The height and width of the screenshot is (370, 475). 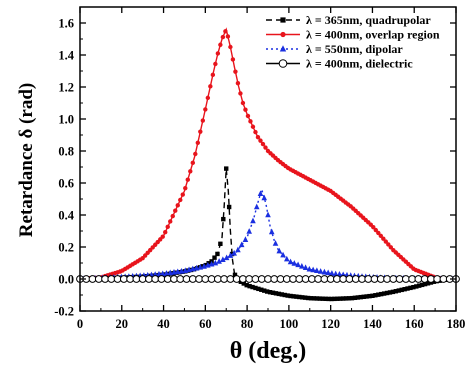 I want to click on y-tick-label: 1.2, so click(x=66, y=88).